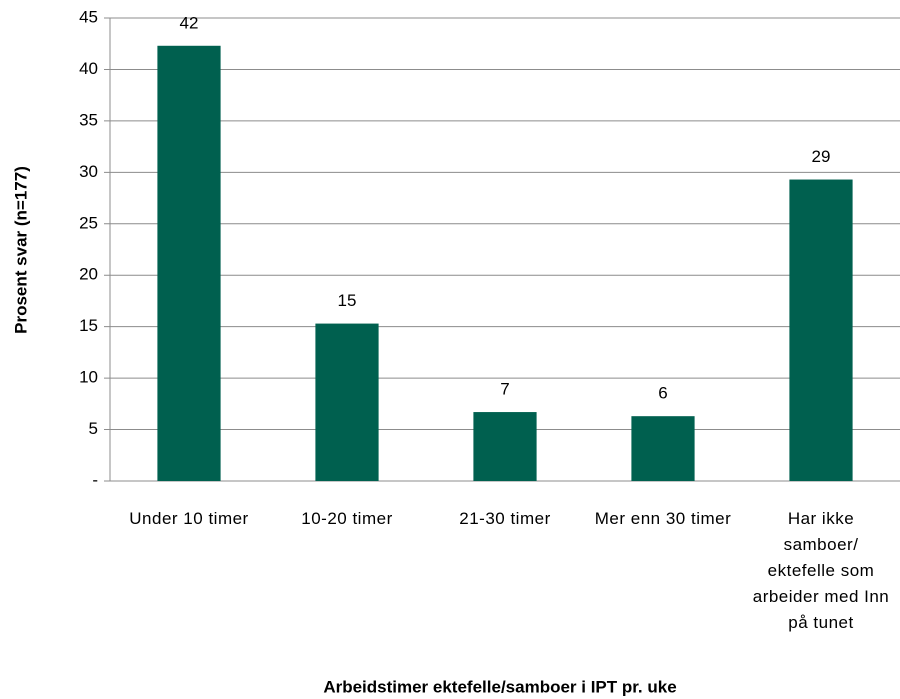  What do you see at coordinates (88, 377) in the screenshot?
I see `y-tick-label: 10` at bounding box center [88, 377].